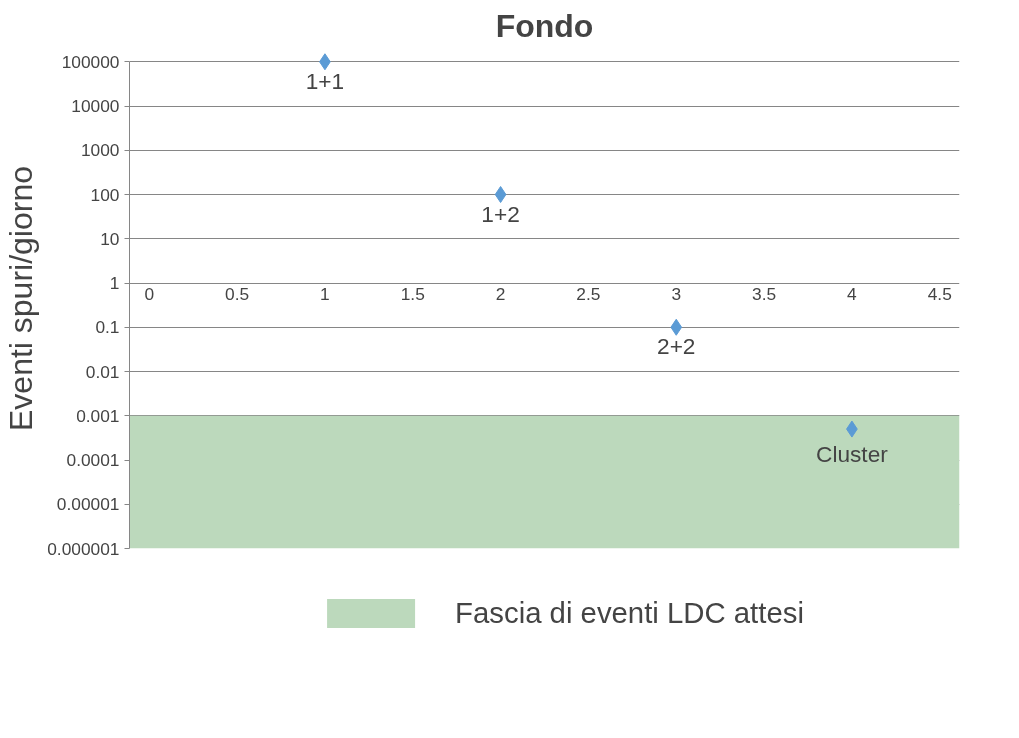 This screenshot has height=738, width=1019. I want to click on x-tick-label: 4, so click(852, 294).